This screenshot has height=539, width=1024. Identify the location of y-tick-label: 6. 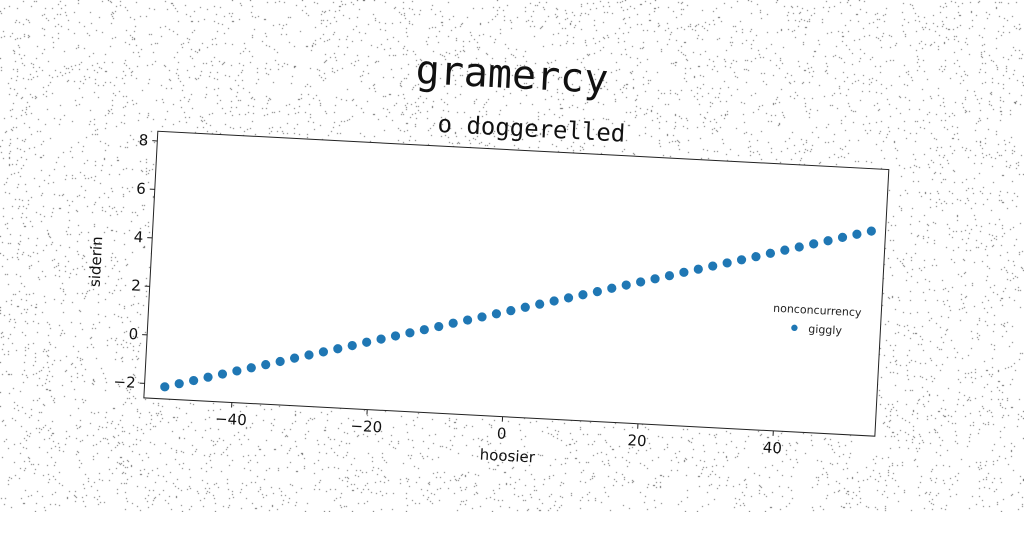
(141, 188).